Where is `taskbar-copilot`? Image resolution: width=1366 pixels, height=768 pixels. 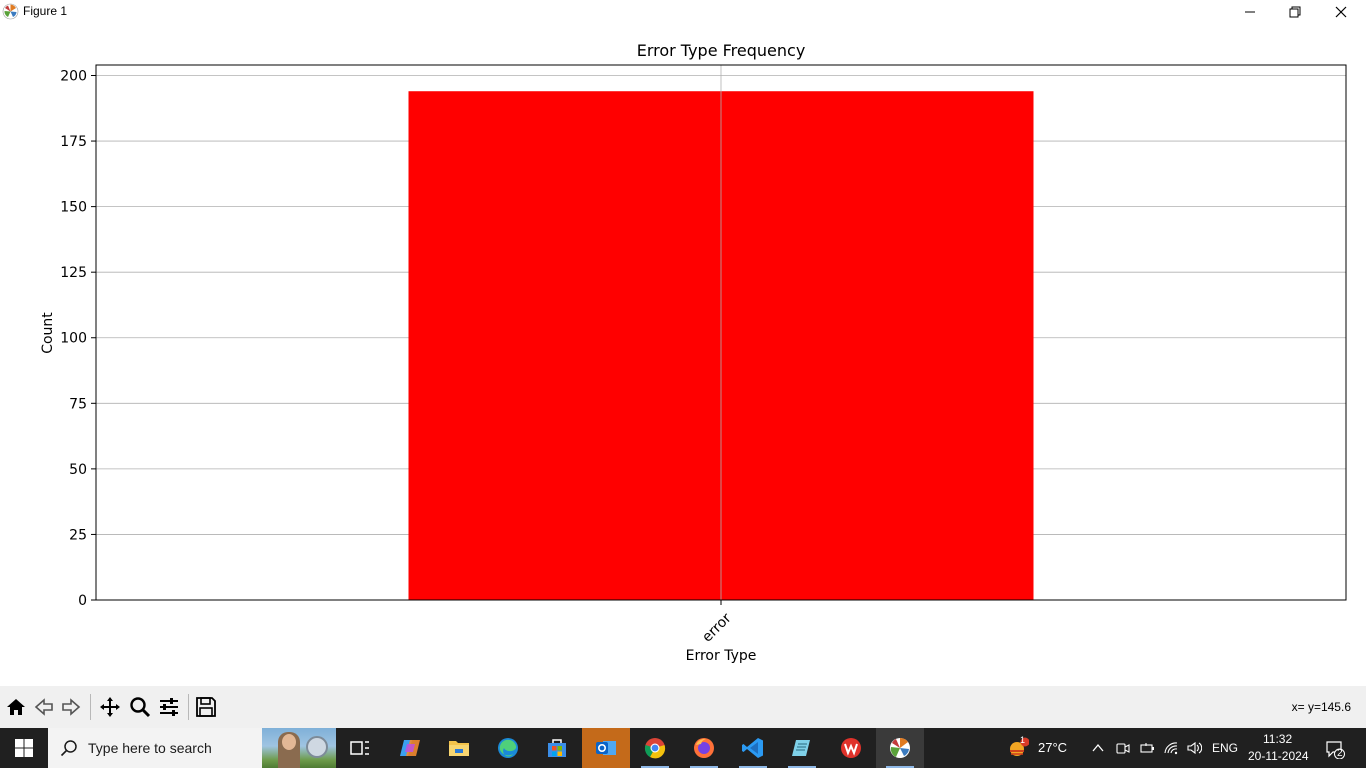
taskbar-copilot is located at coordinates (410, 748).